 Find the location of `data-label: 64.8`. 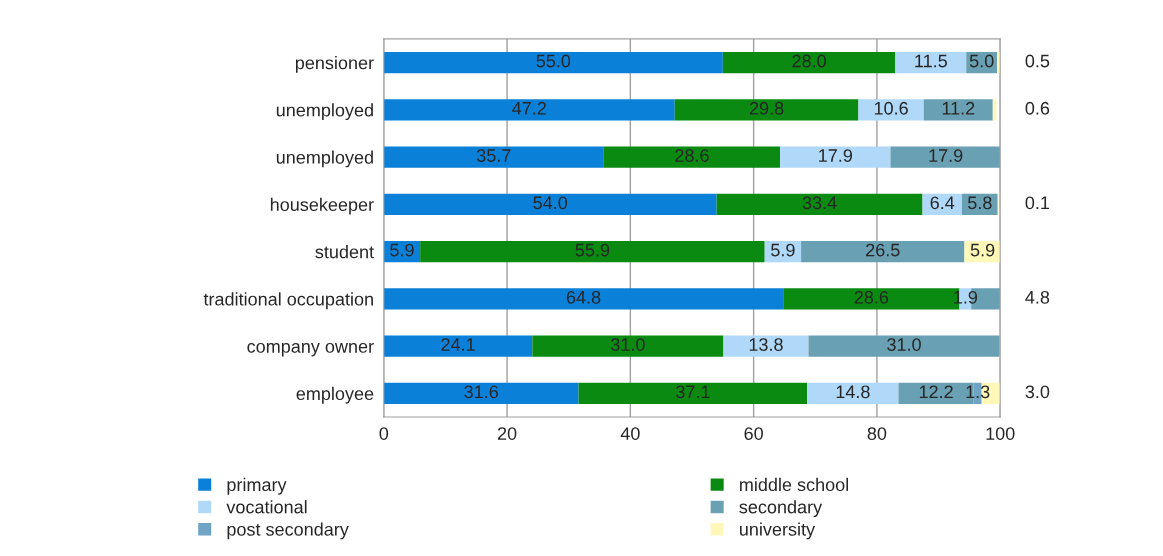

data-label: 64.8 is located at coordinates (583, 297).